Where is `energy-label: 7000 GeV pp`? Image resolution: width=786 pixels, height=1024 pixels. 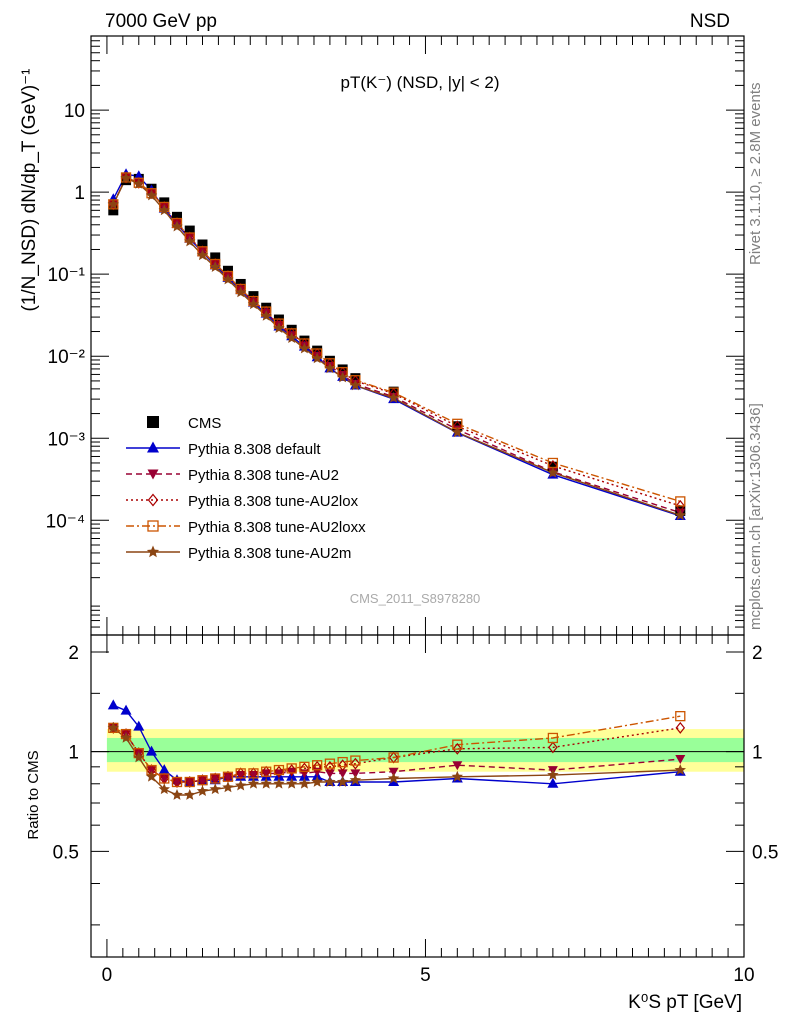 energy-label: 7000 GeV pp is located at coordinates (161, 21).